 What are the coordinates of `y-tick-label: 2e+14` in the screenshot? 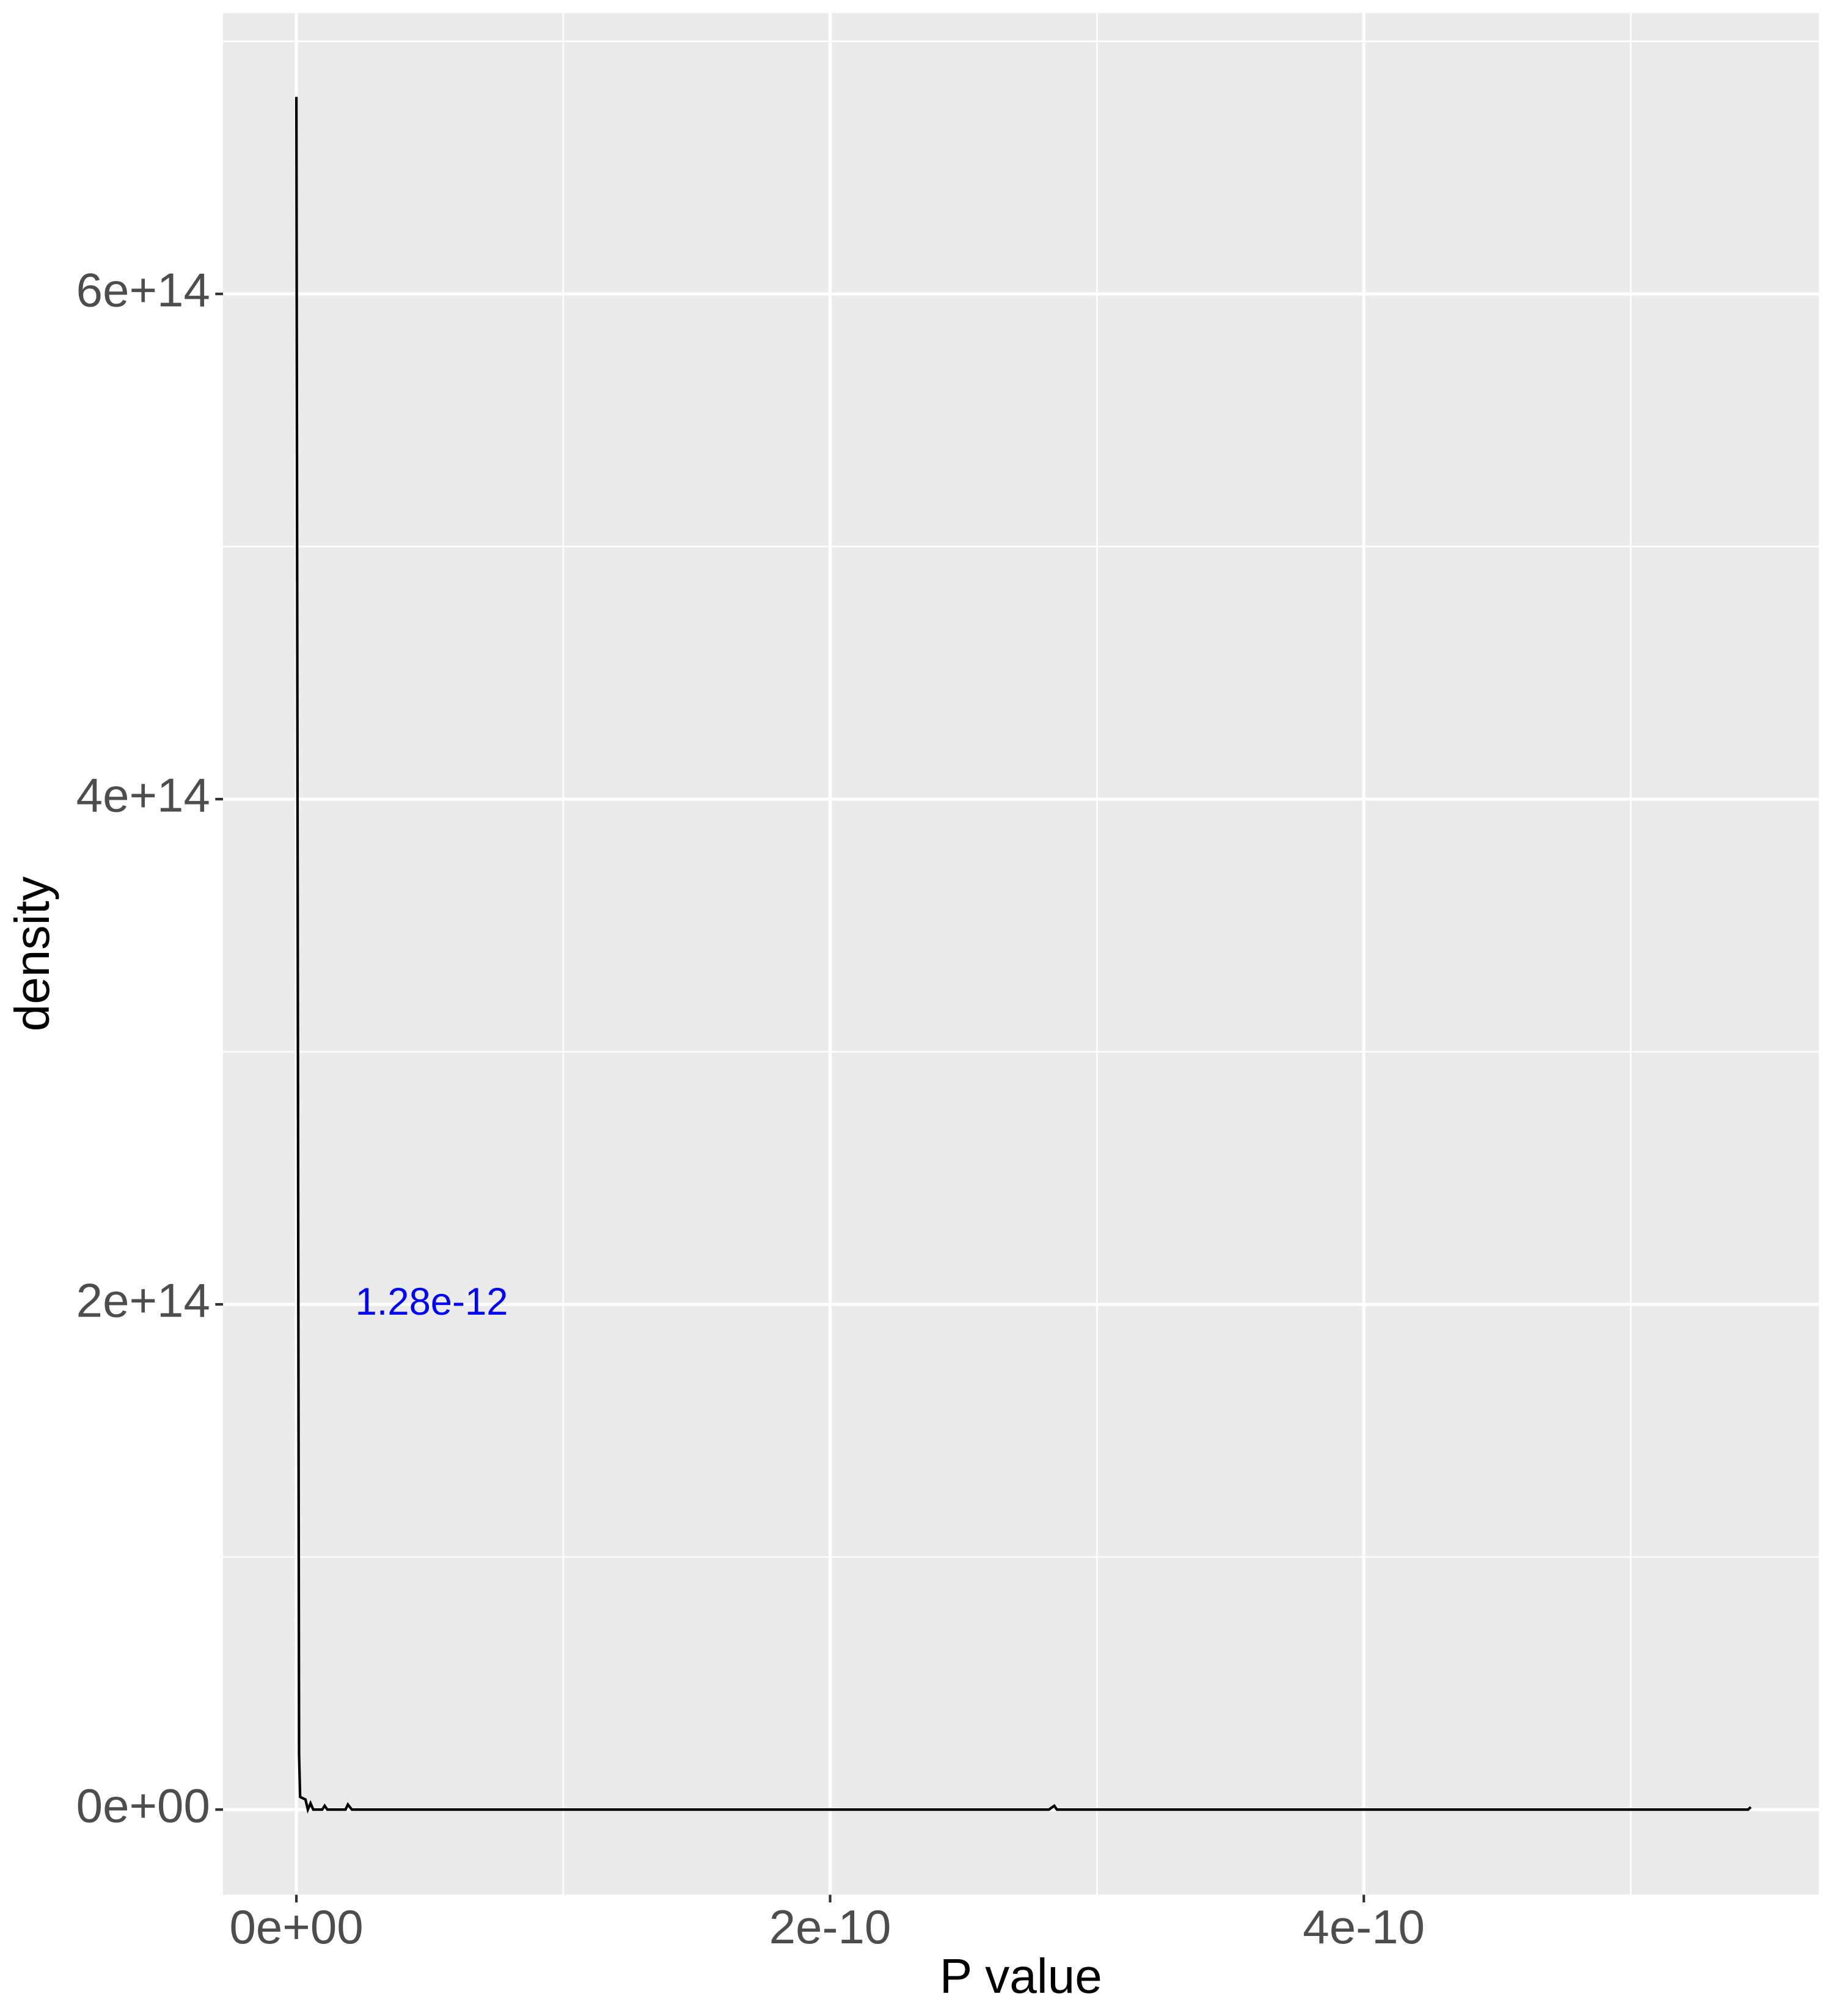 It's located at (143, 1301).